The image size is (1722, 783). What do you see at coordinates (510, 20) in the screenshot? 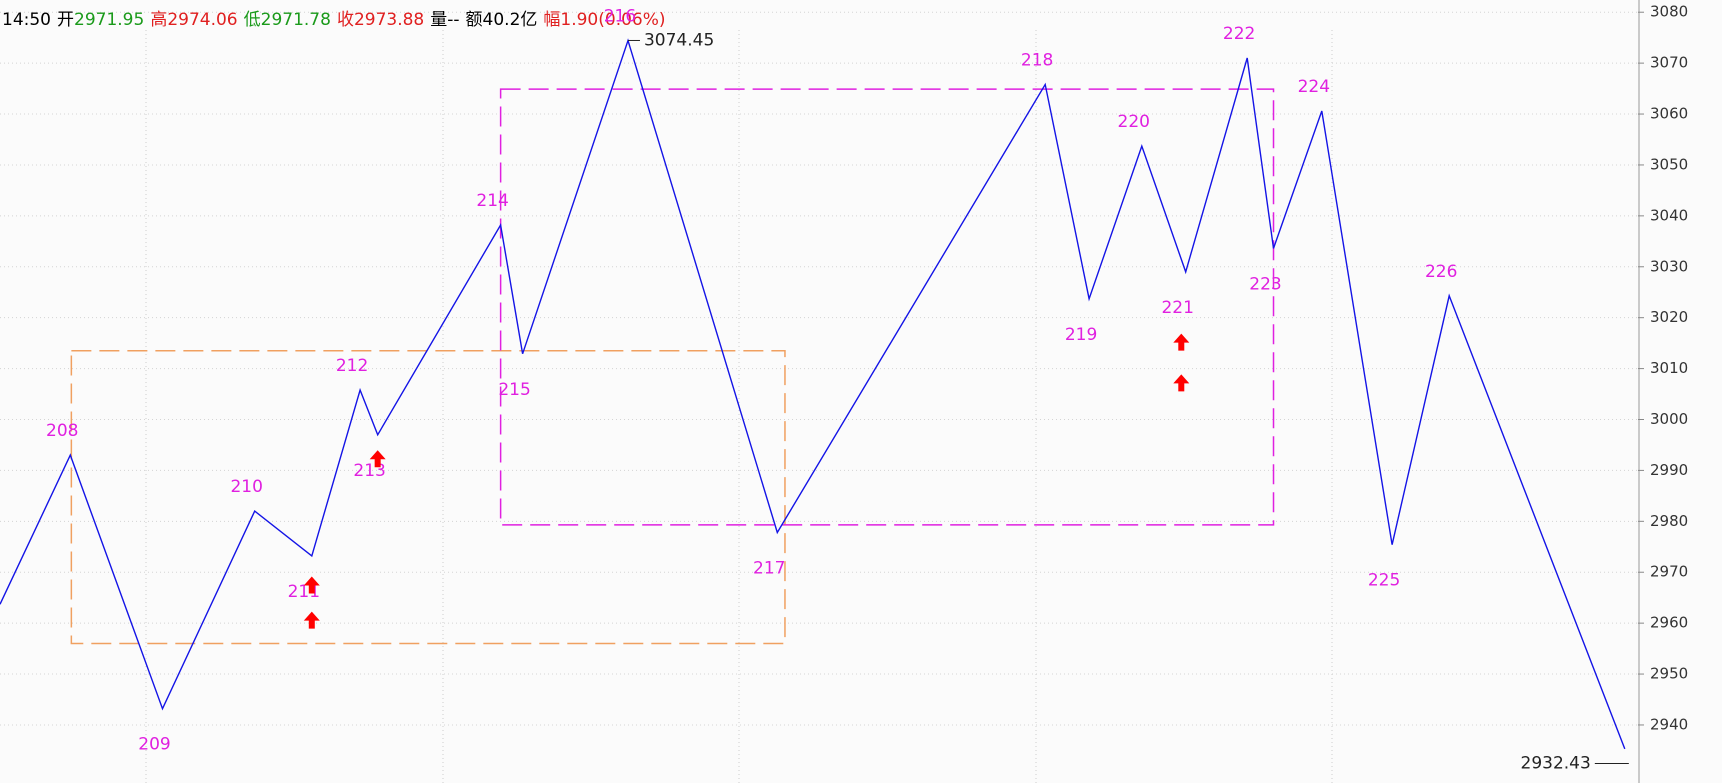
I see `header-value: 40.2亿` at bounding box center [510, 20].